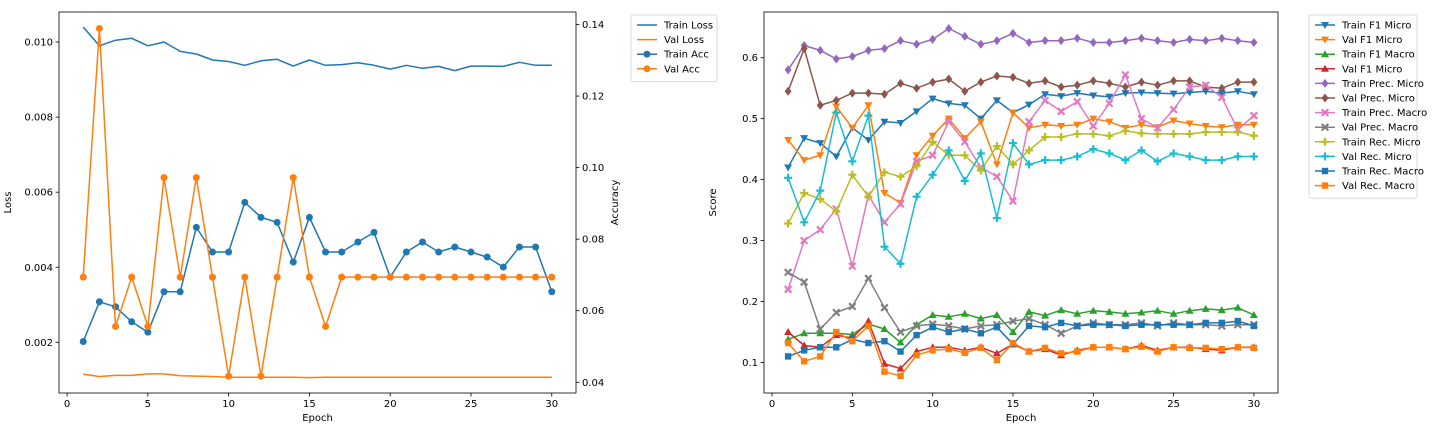 The height and width of the screenshot is (432, 1440). I want to click on series-val-rec-micro, so click(1021, 188).